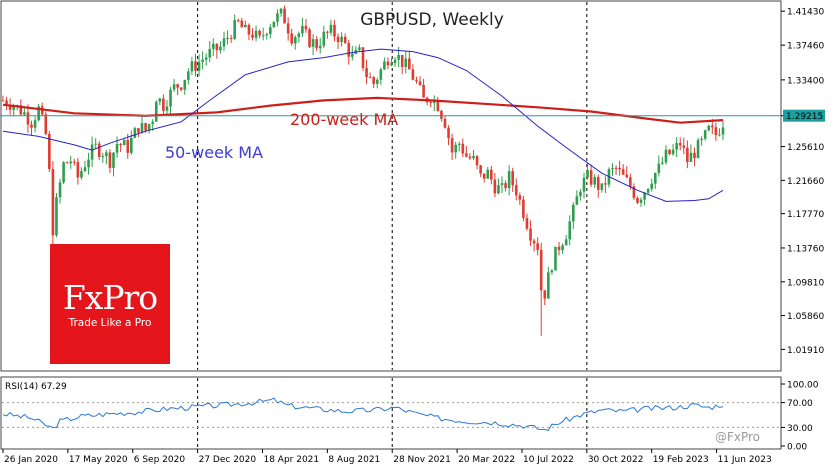 The height and width of the screenshot is (470, 835). I want to click on y-tick-label: 1.09810, so click(805, 283).